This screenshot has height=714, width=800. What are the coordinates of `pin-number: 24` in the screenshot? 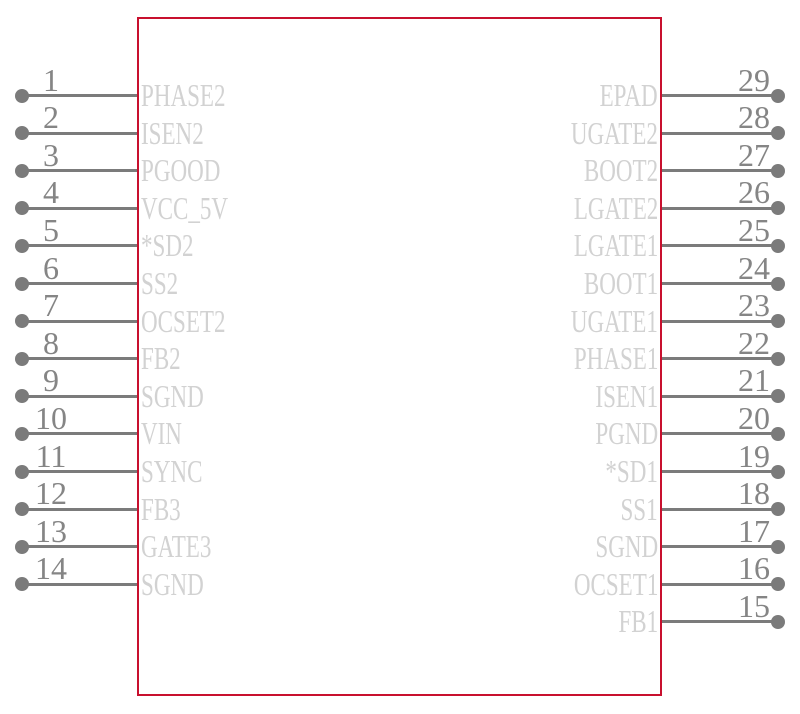 It's located at (754, 267).